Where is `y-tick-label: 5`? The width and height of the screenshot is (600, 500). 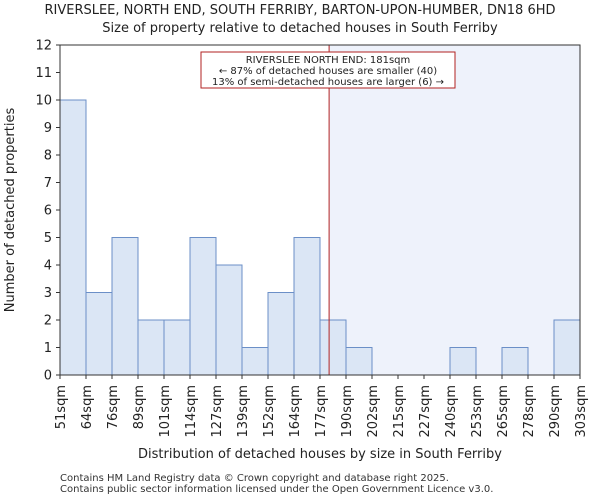 y-tick-label: 5 is located at coordinates (48, 238).